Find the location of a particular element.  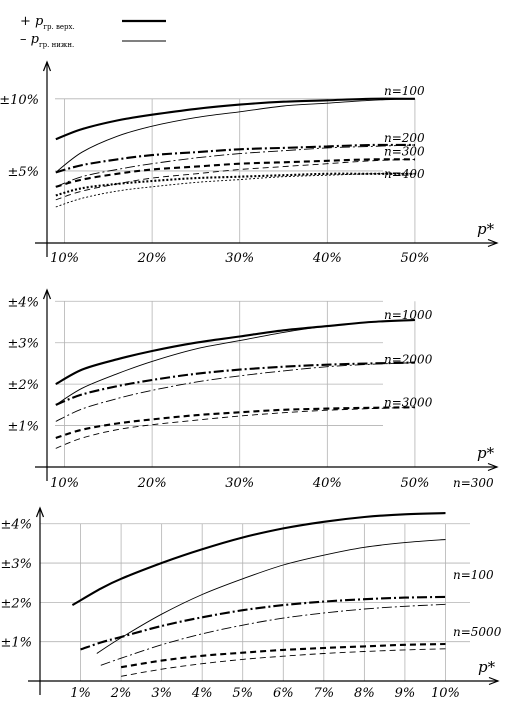

series-line-n-3000-lower is located at coordinates (235, 427).